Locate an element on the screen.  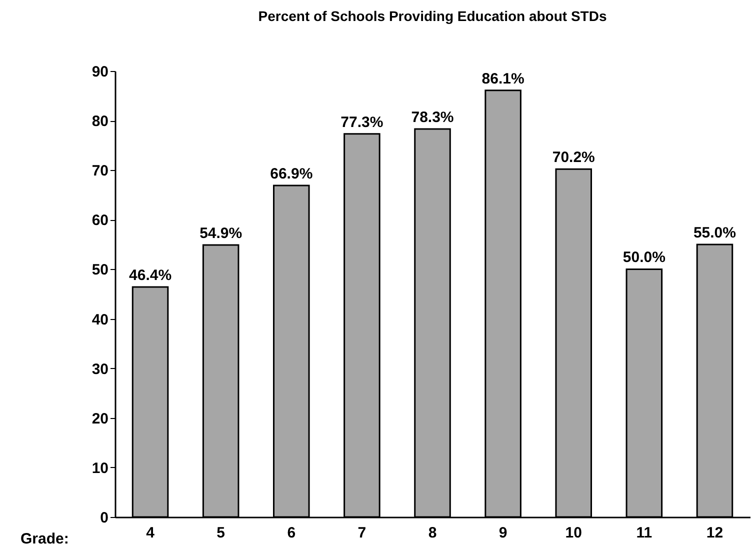
x-tick-label: 7 is located at coordinates (362, 533).